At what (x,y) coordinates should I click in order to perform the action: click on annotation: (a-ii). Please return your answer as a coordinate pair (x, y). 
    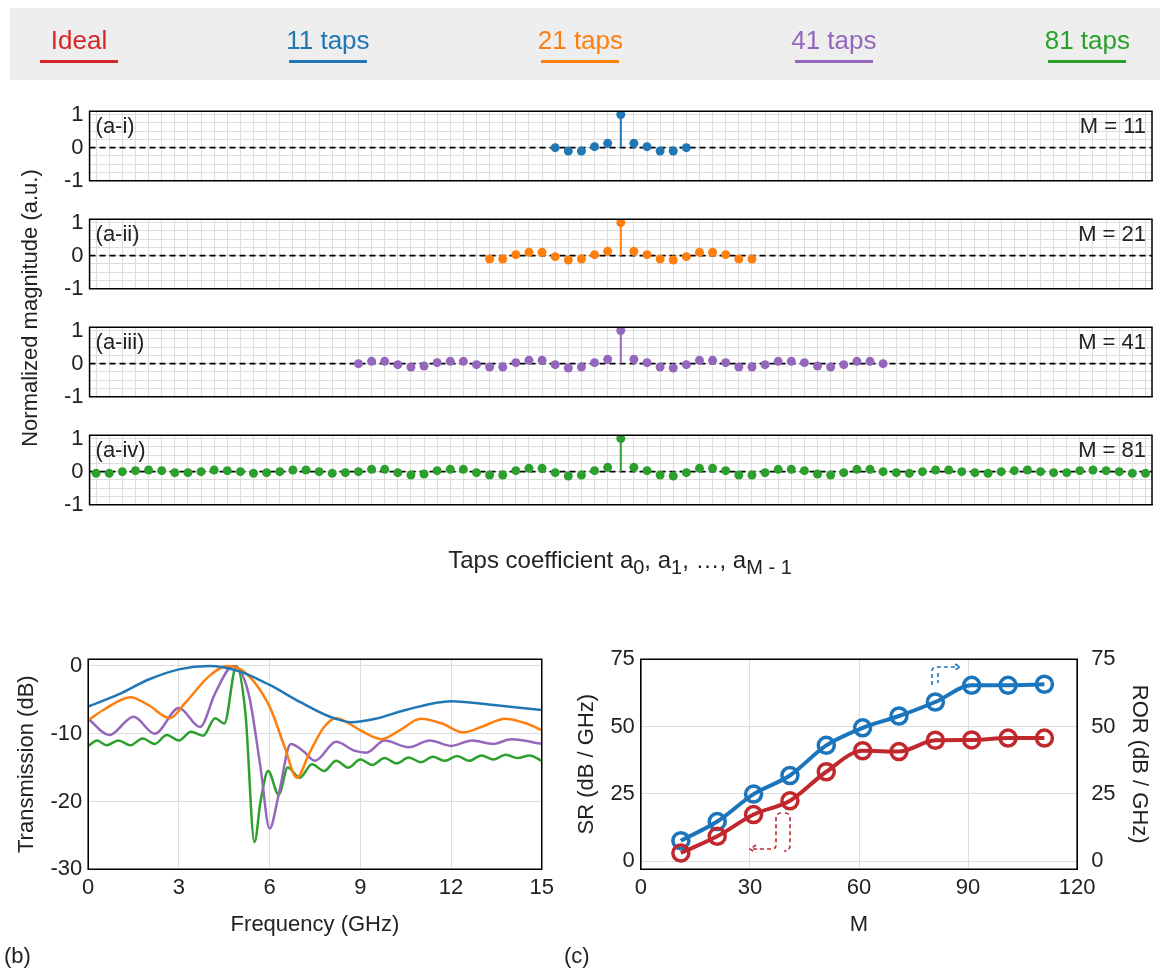
    Looking at the image, I should click on (117, 234).